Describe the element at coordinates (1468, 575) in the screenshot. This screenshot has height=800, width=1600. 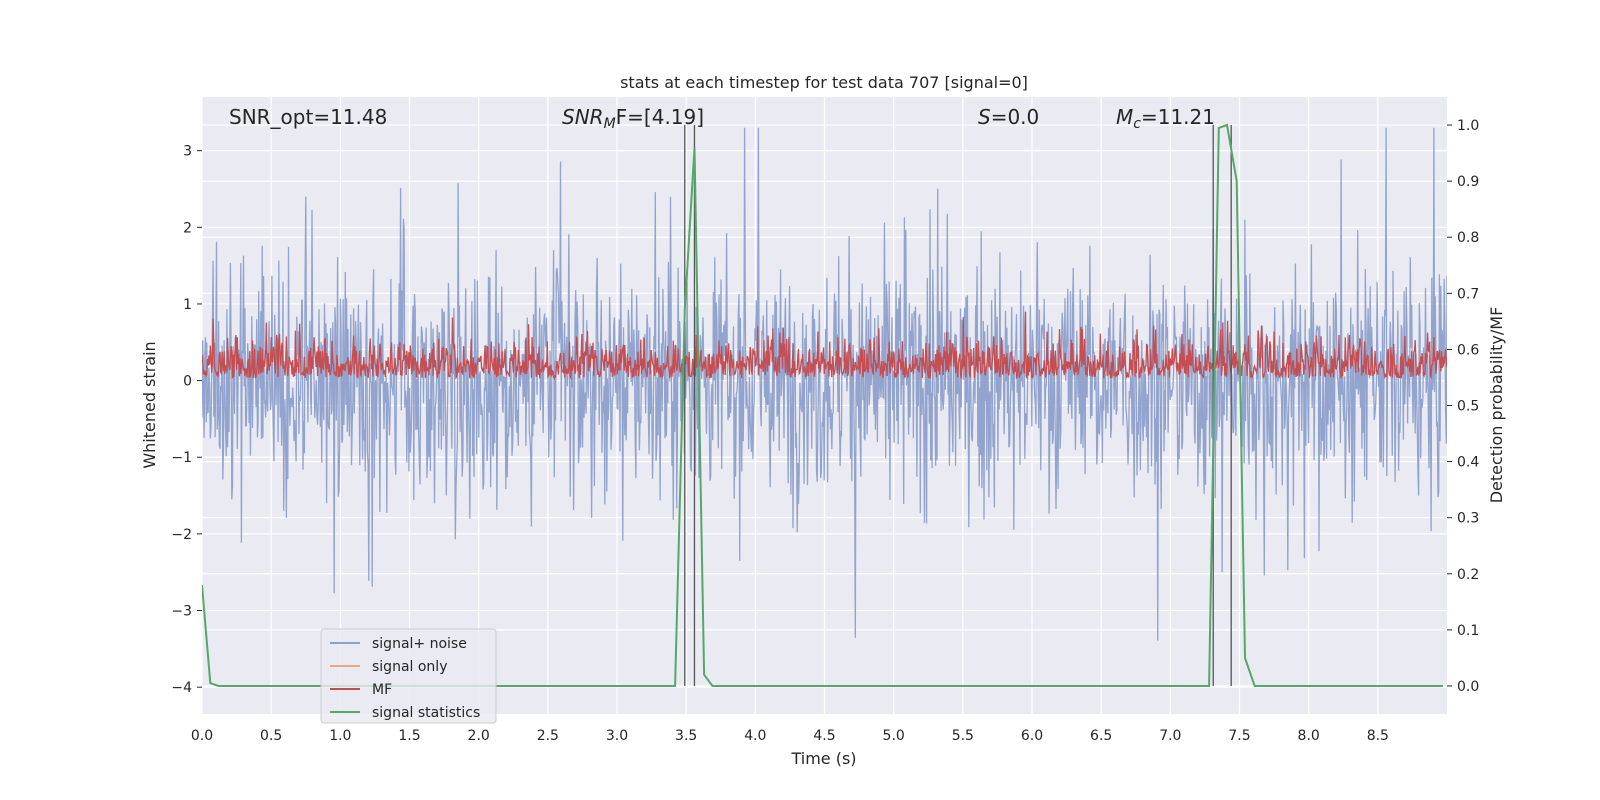
I see `y-right-tick-label: 0.2` at that location.